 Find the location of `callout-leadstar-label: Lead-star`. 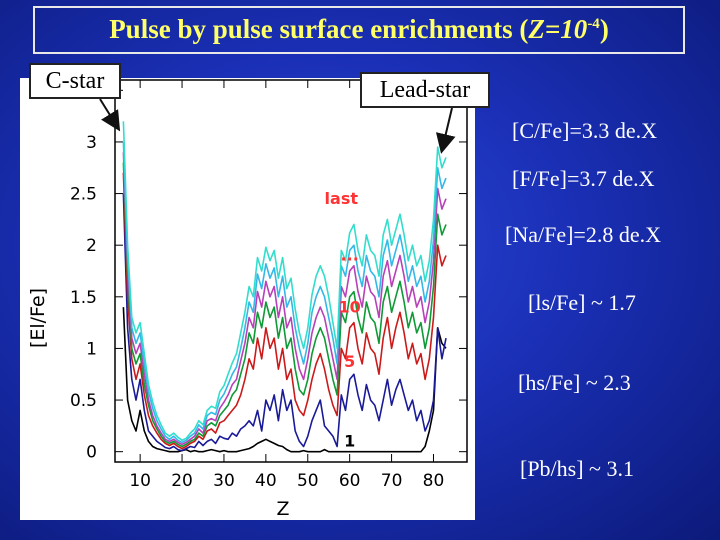

callout-leadstar-label: Lead-star is located at coordinates (425, 90).